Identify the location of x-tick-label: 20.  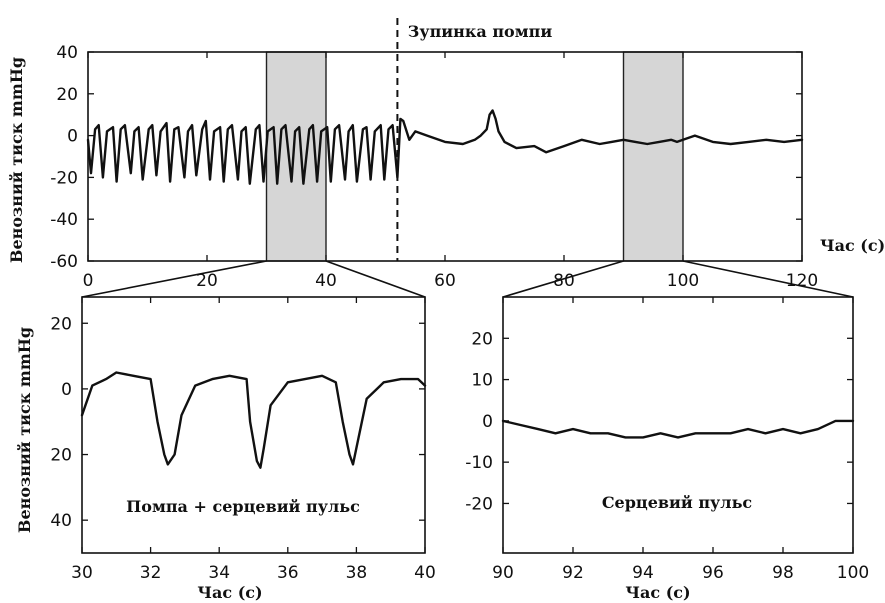
(207, 281).